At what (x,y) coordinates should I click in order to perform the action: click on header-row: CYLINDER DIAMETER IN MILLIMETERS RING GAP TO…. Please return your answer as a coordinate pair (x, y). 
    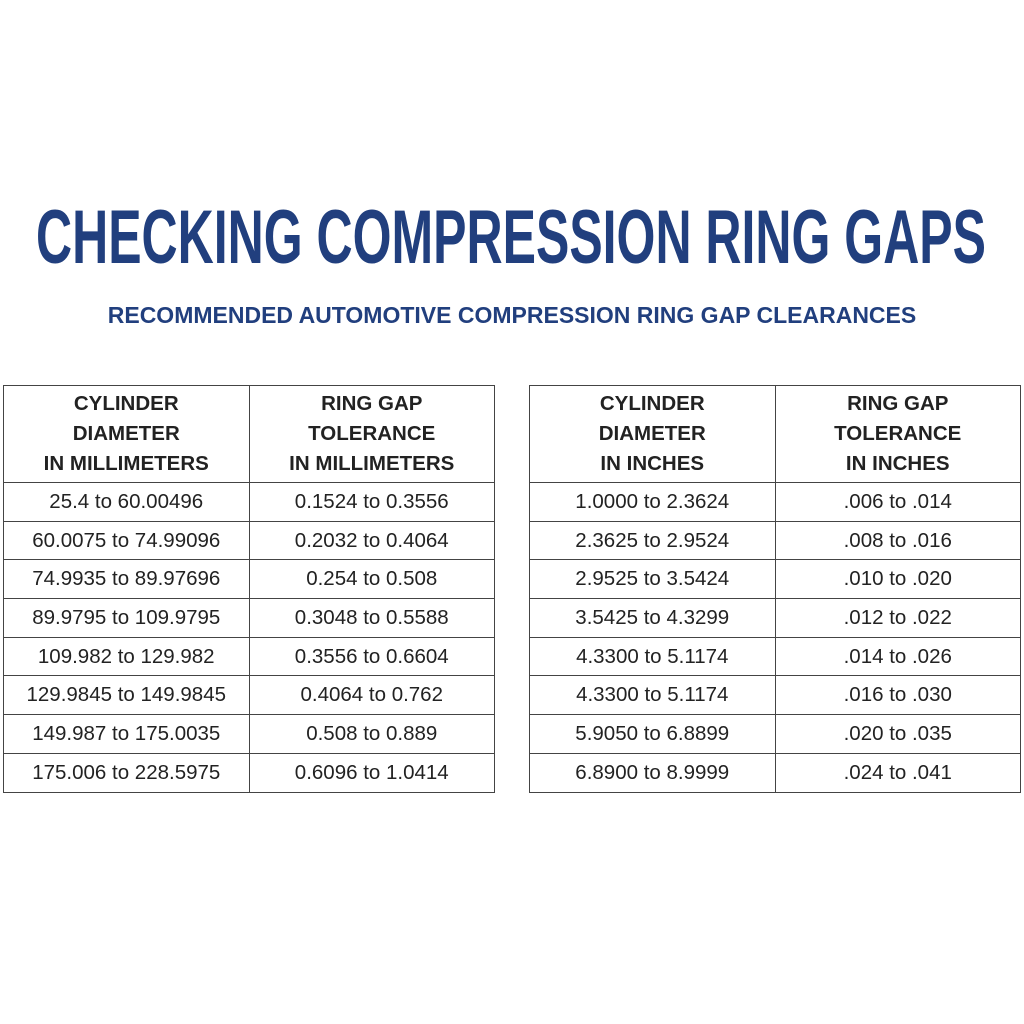
    Looking at the image, I should click on (249, 434).